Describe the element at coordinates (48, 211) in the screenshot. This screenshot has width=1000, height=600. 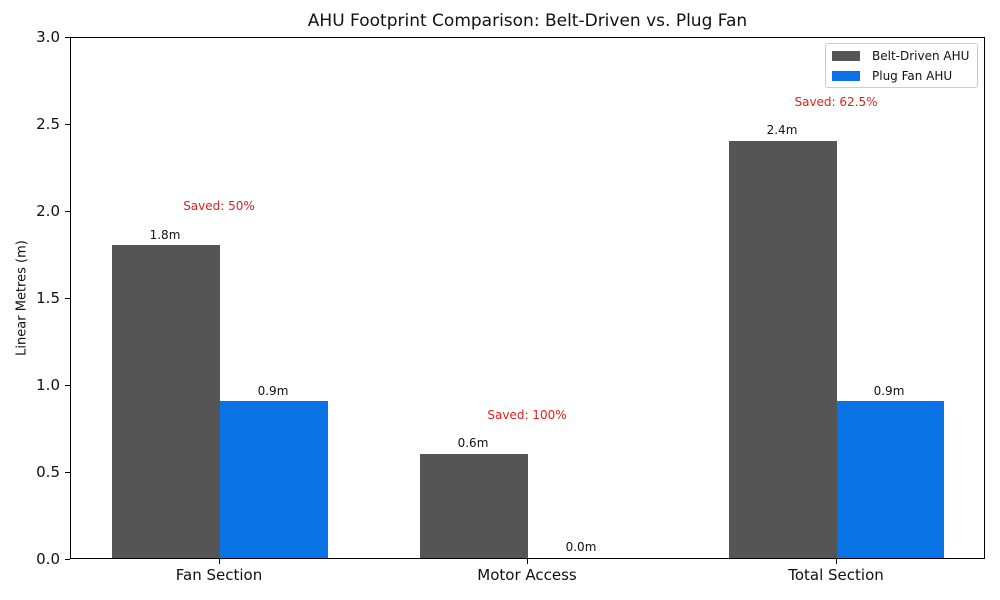
I see `y-tick-label: 2.0` at that location.